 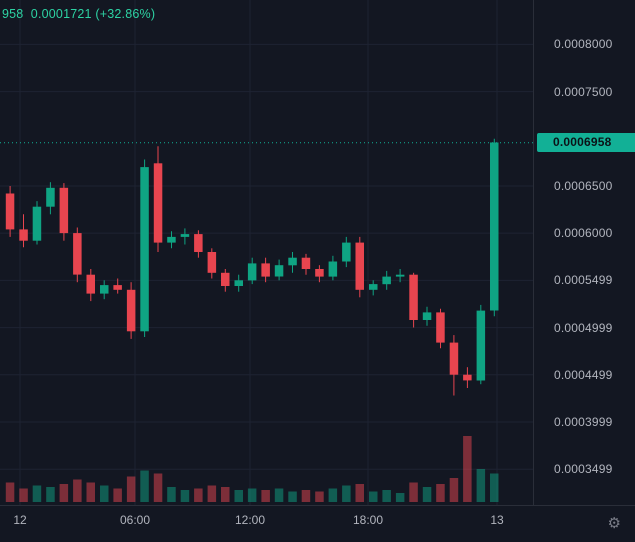 What do you see at coordinates (368, 520) in the screenshot?
I see `time-axis-label: 18:00` at bounding box center [368, 520].